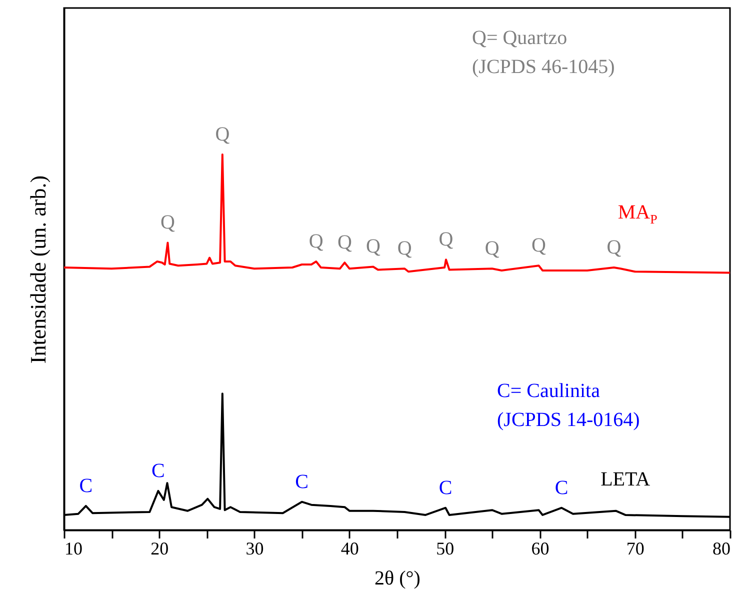 This screenshot has height=600, width=746. I want to click on x-tick-label: 70, so click(635, 548).